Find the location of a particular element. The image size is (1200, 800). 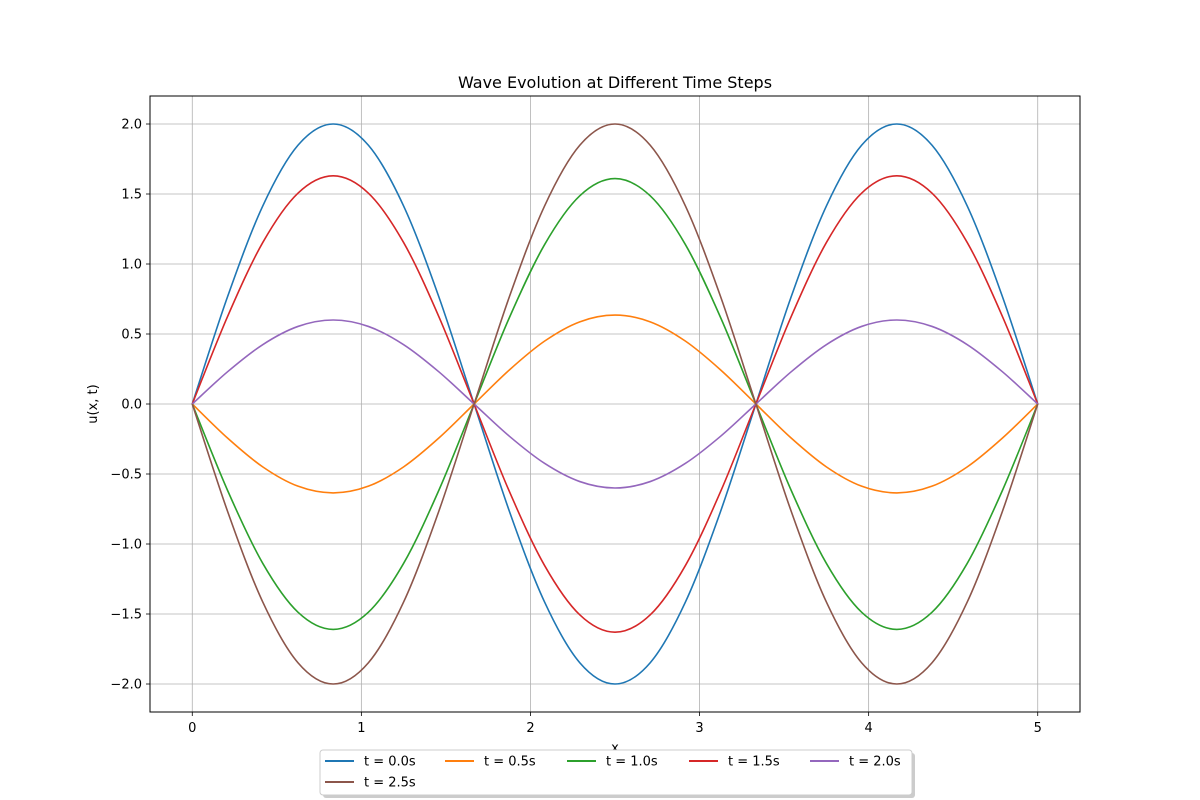

y-tick-label: 1.5 is located at coordinates (131, 195).